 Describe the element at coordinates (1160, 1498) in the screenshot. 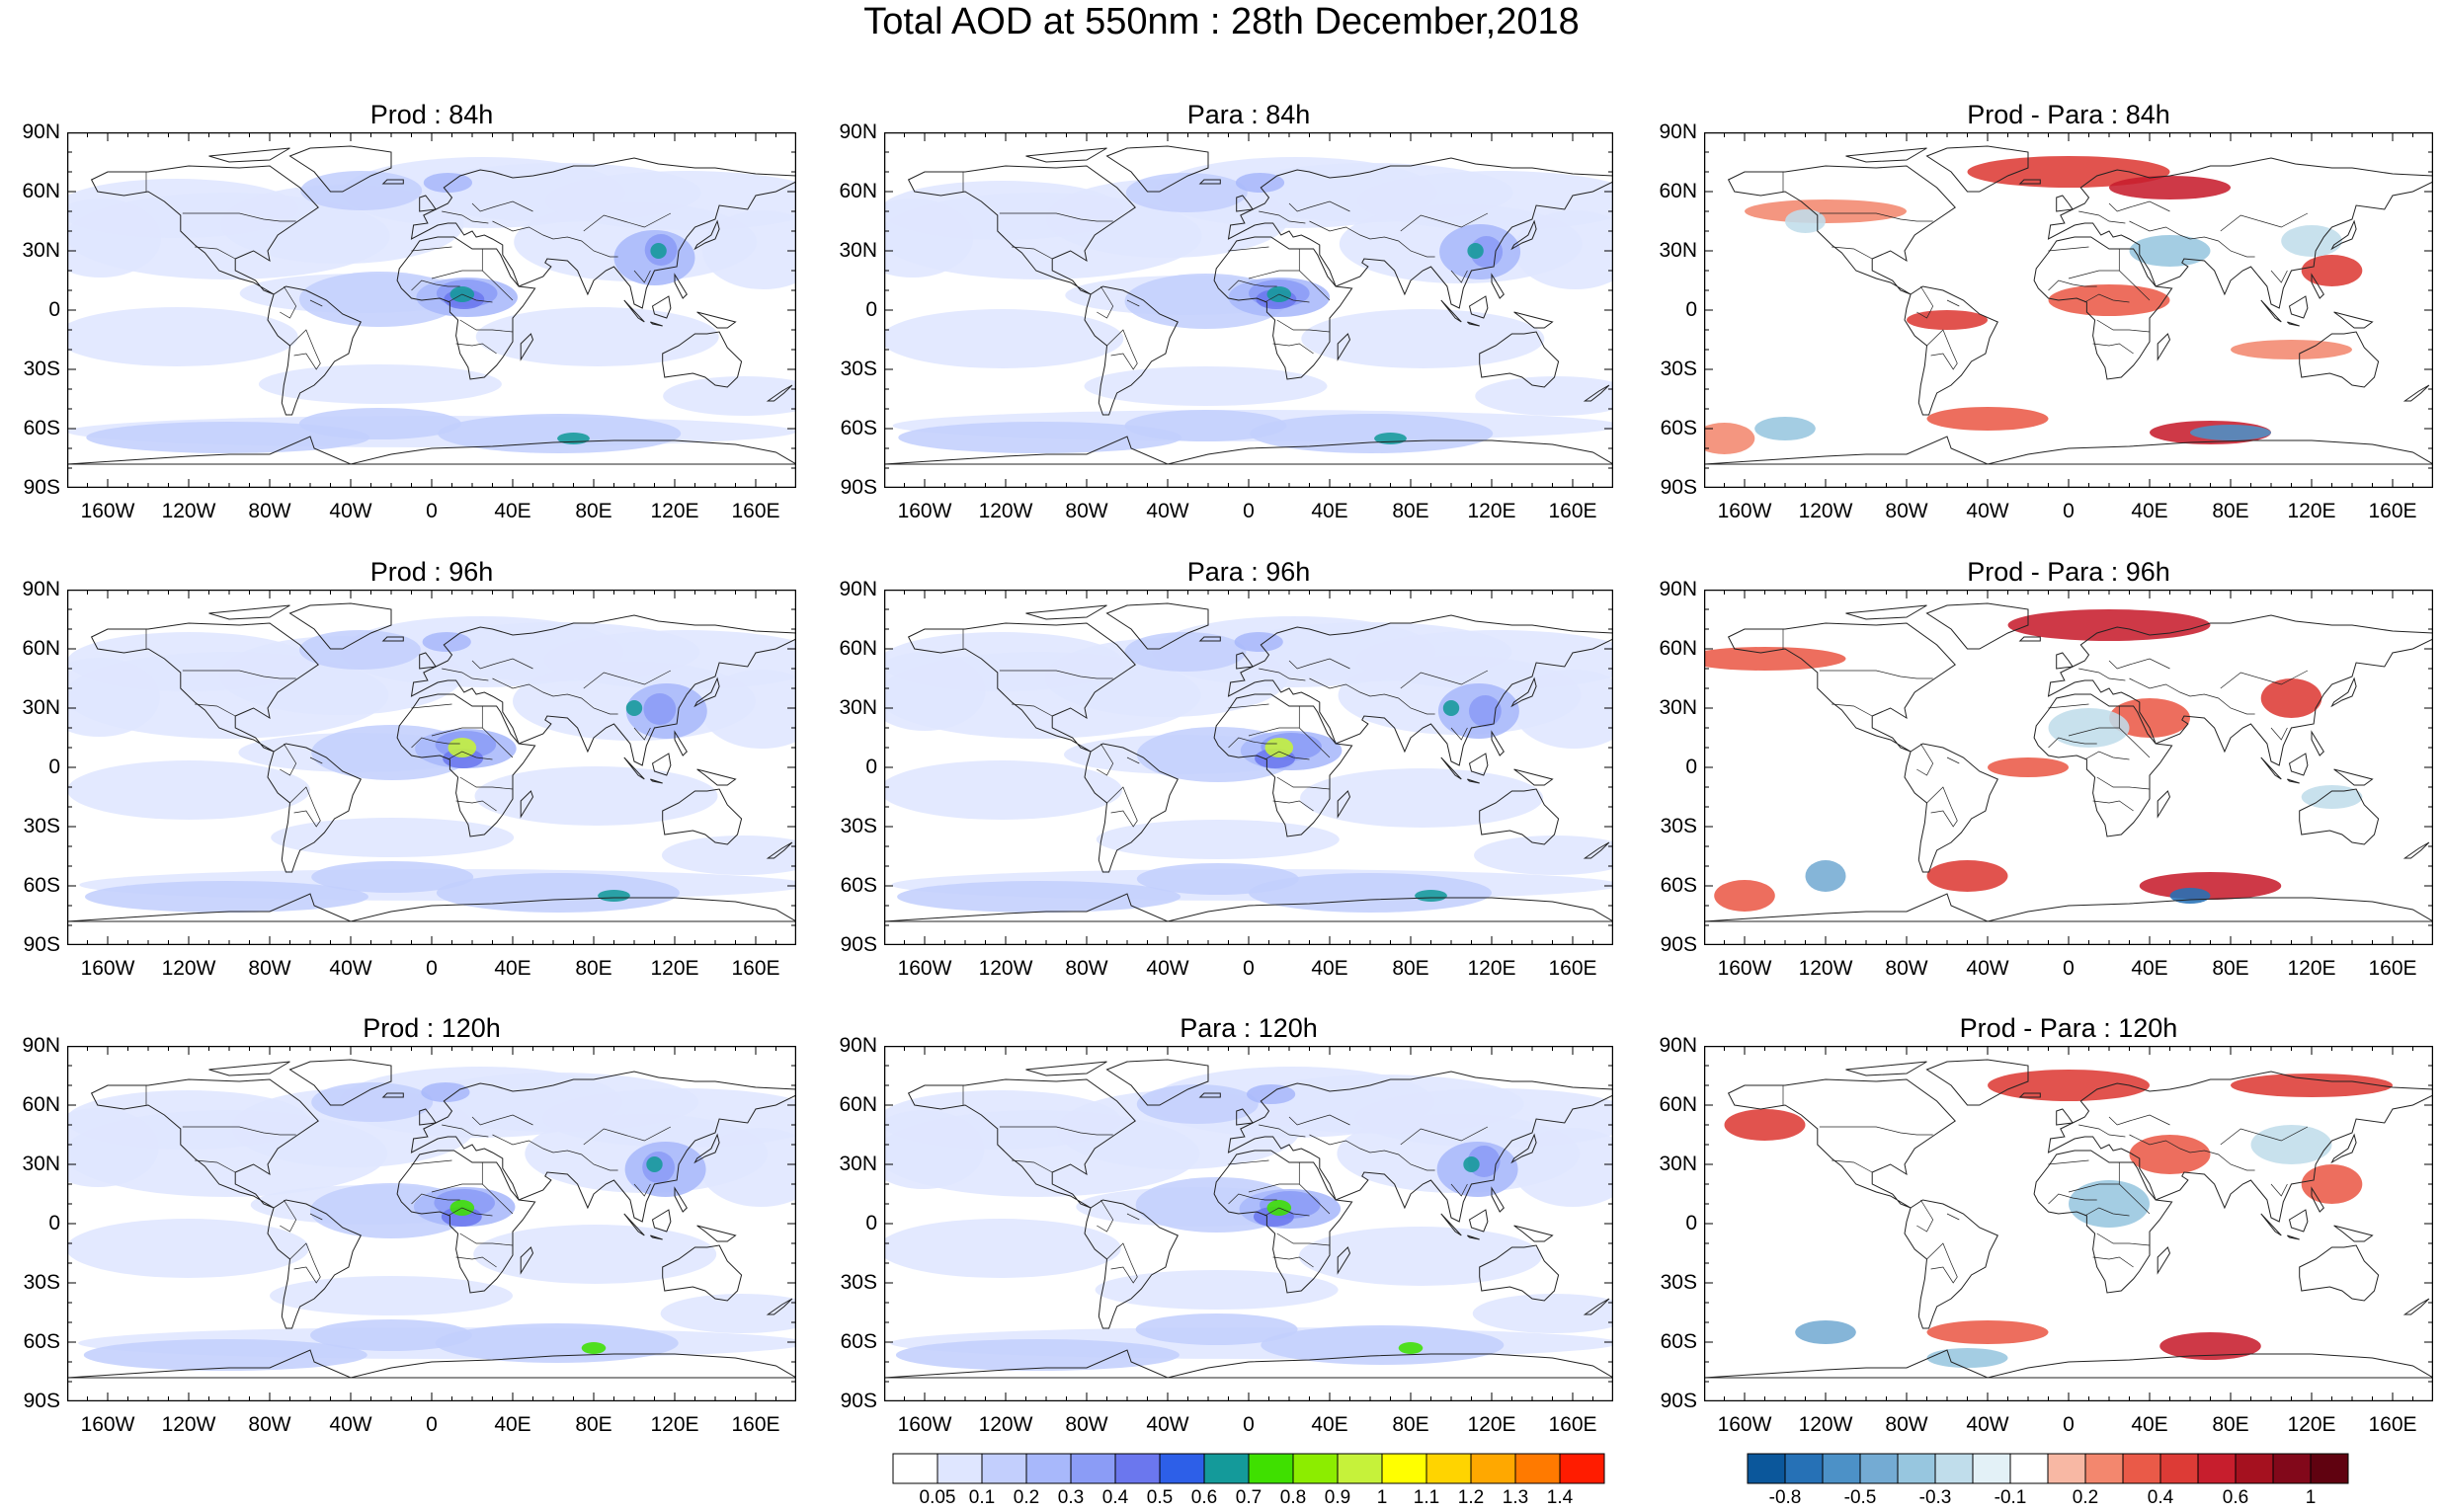

I see `colorbar-label: 0.5` at that location.